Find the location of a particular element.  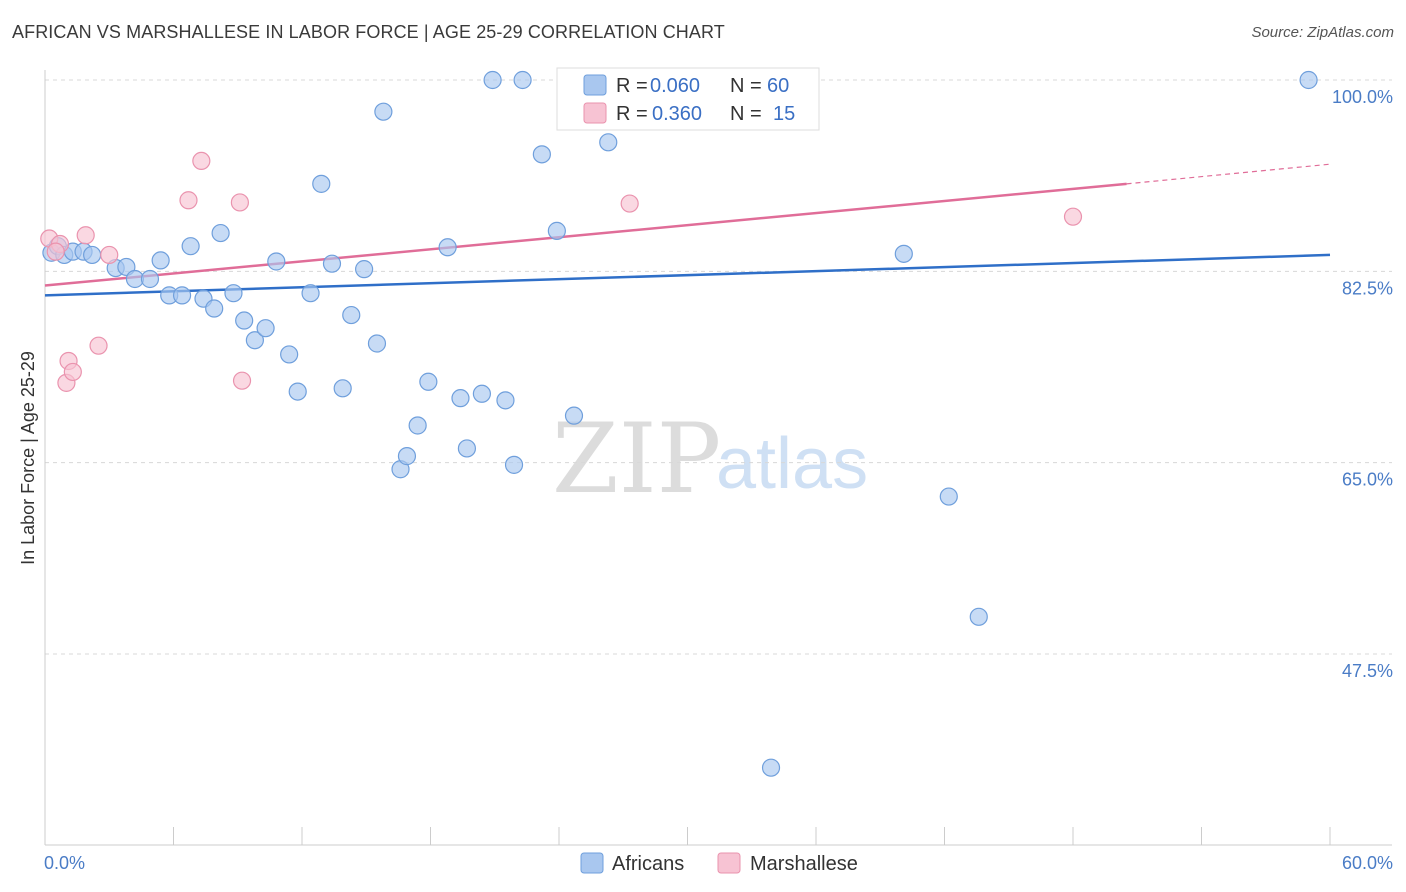

y-tick-label: 82.5% is located at coordinates (1367, 288).